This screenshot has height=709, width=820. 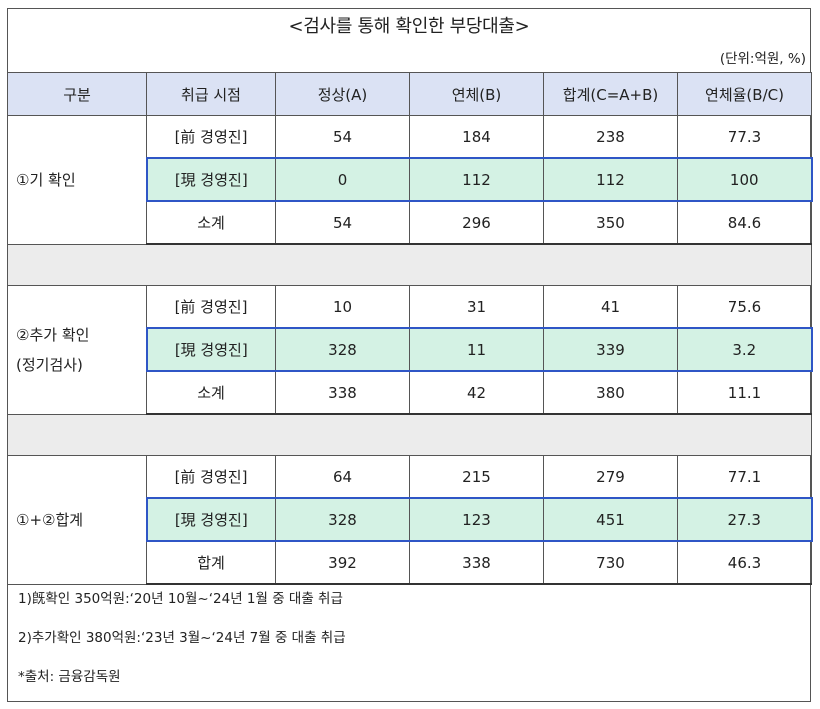 What do you see at coordinates (610, 477) in the screenshot?
I see `value-cell: 279` at bounding box center [610, 477].